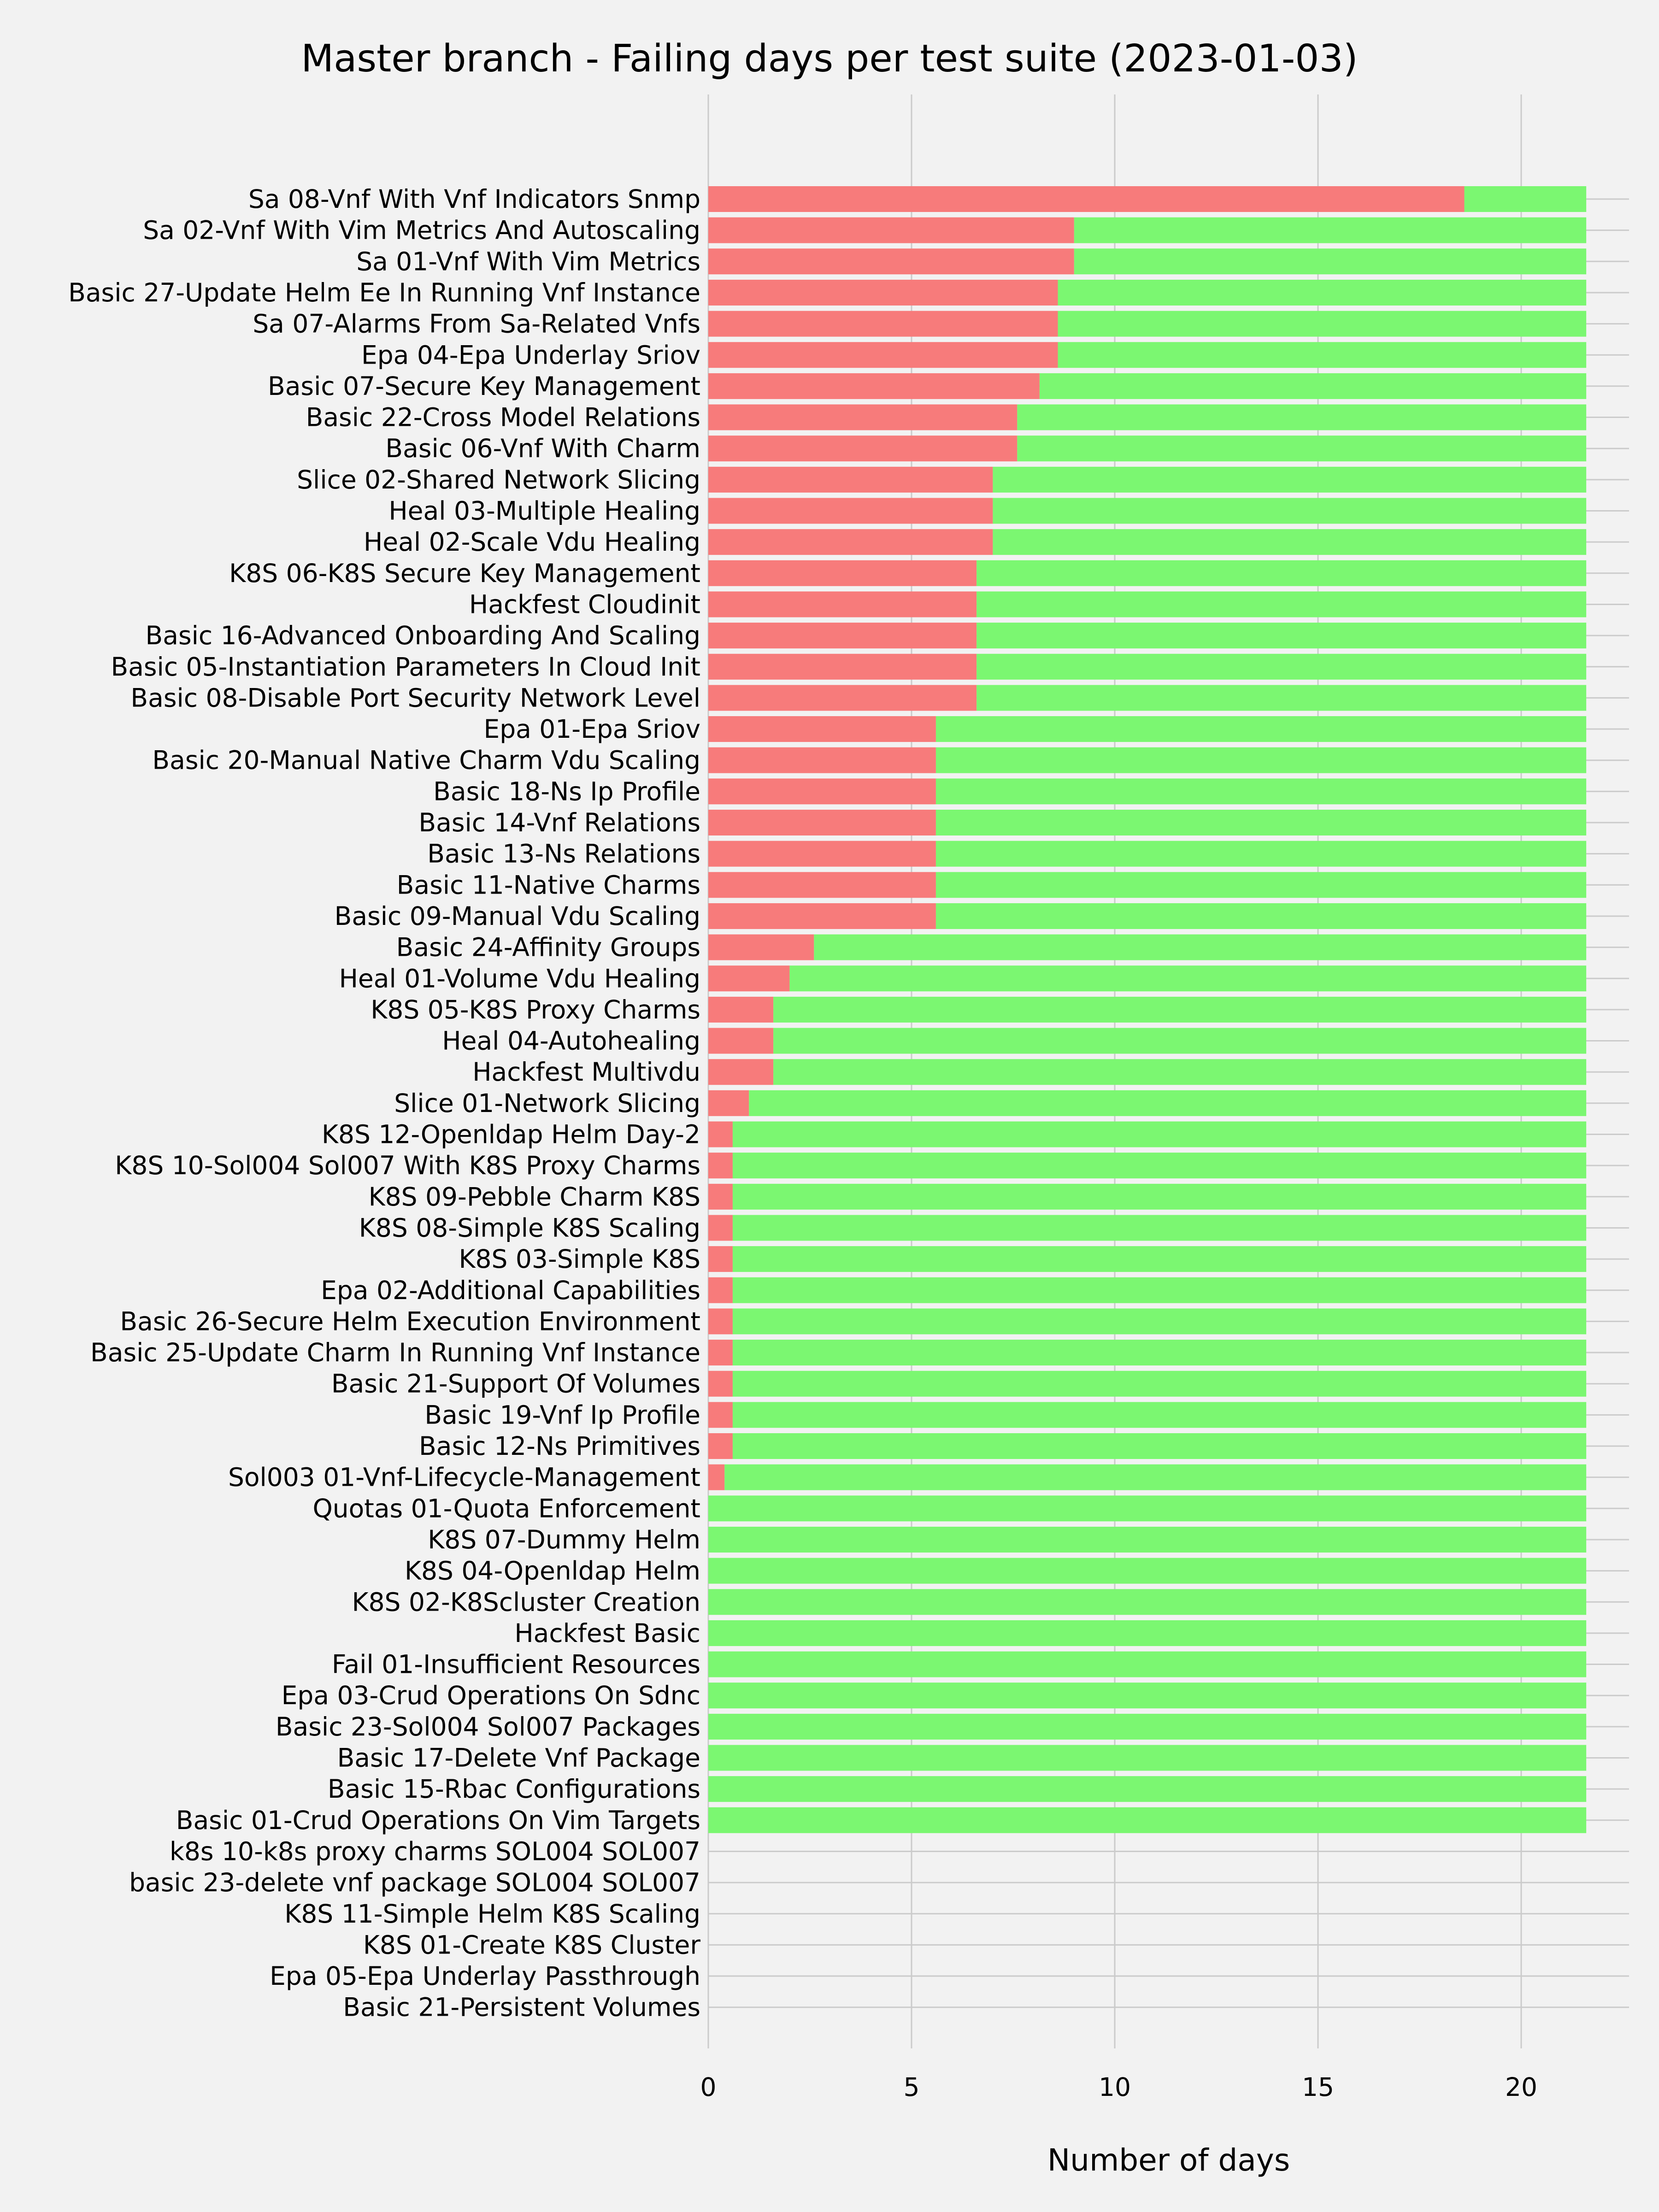 Image resolution: width=1659 pixels, height=2212 pixels. What do you see at coordinates (563, 854) in the screenshot?
I see `category-label: Basic 13-Ns Relations` at bounding box center [563, 854].